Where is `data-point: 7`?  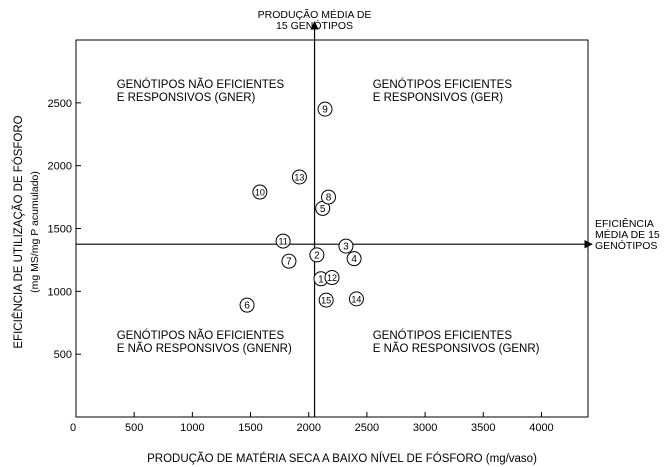
data-point: 7 is located at coordinates (289, 261).